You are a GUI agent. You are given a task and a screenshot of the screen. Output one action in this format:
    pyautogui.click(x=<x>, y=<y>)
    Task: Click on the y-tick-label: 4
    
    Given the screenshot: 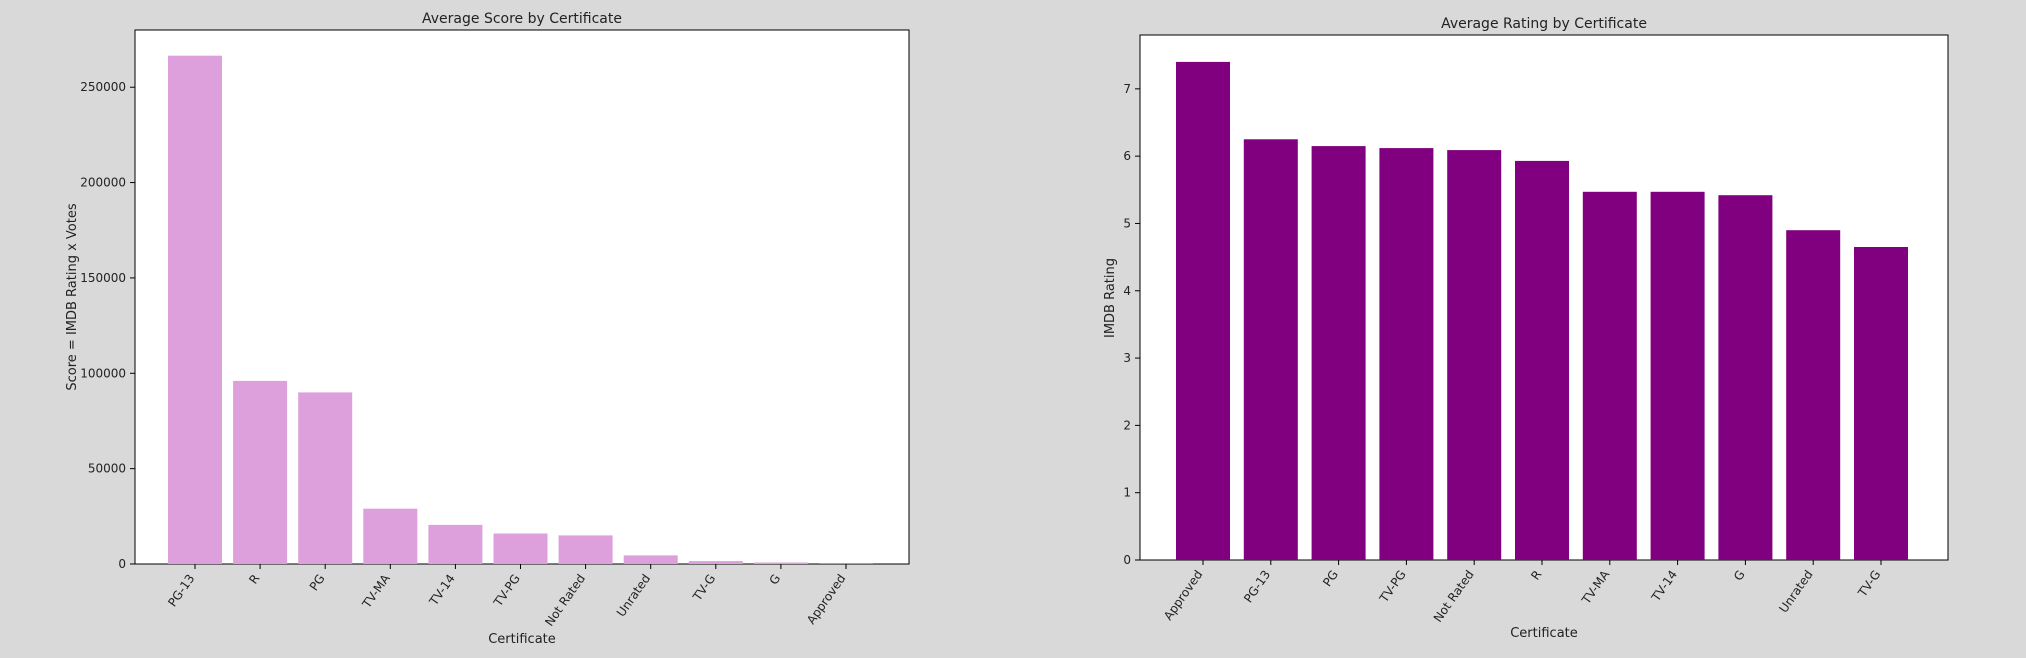 What is the action you would take?
    pyautogui.click(x=1127, y=291)
    